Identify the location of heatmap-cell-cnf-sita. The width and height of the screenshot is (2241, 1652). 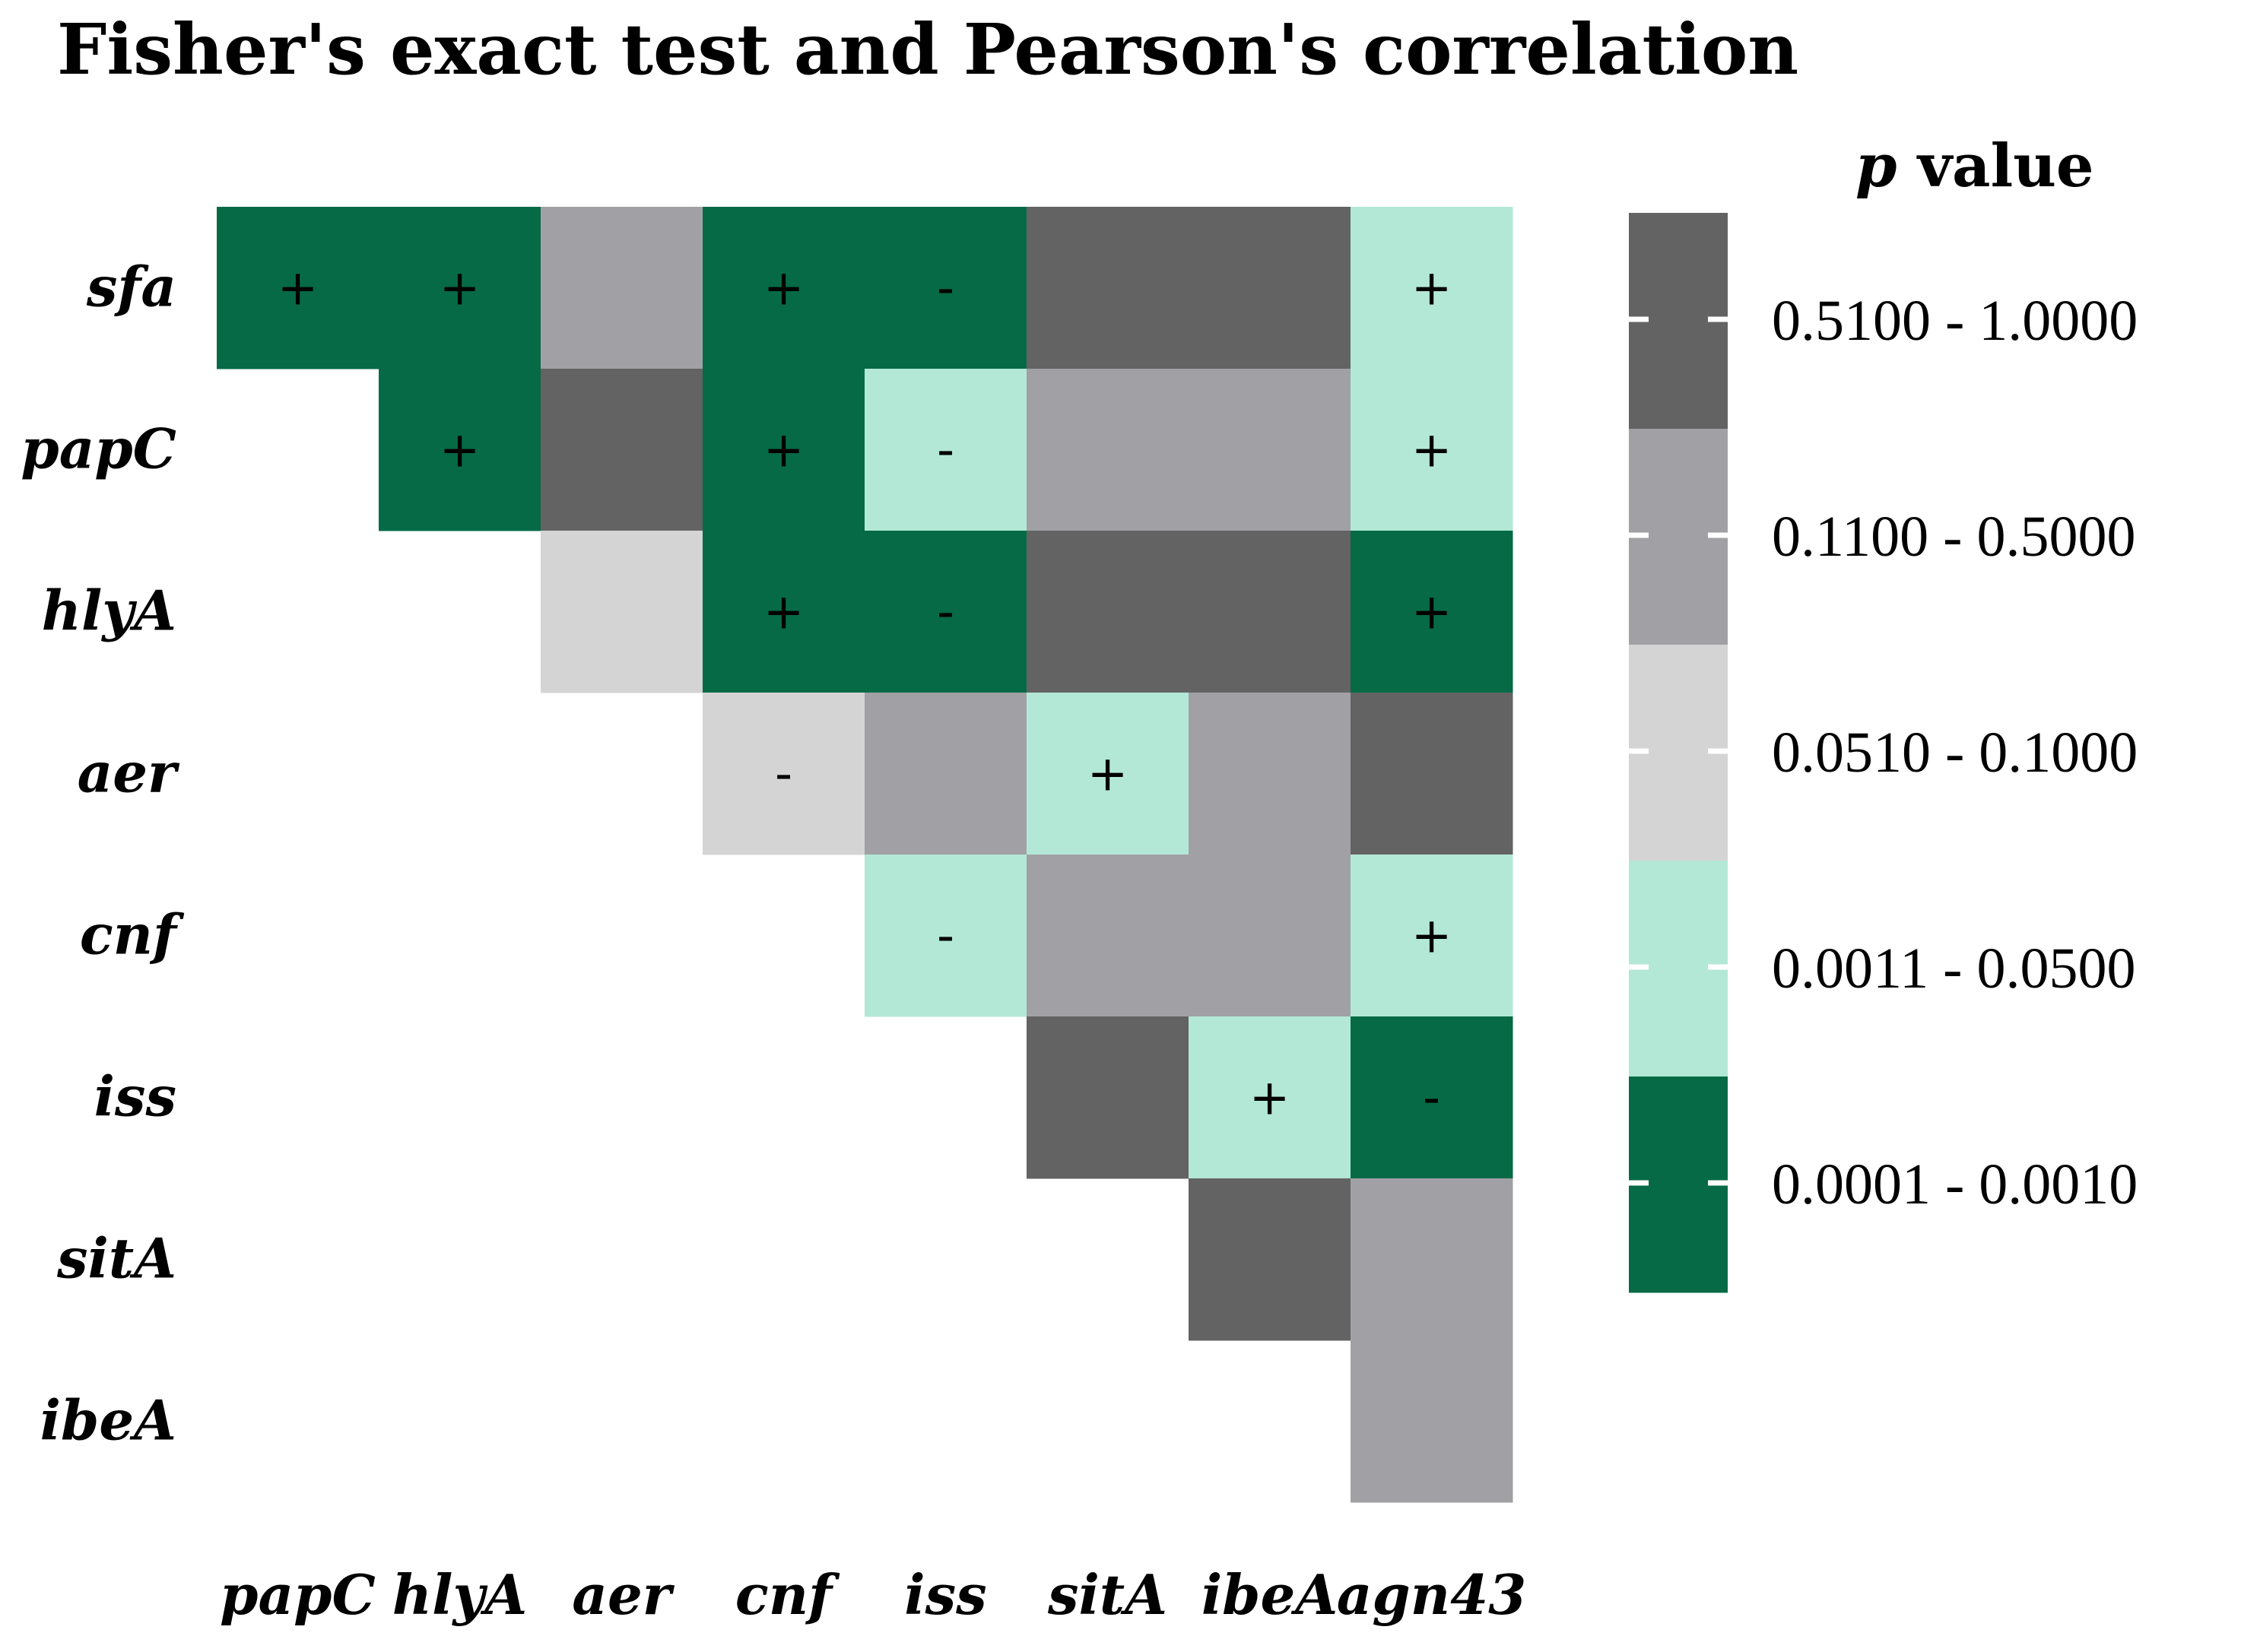
(1108, 936).